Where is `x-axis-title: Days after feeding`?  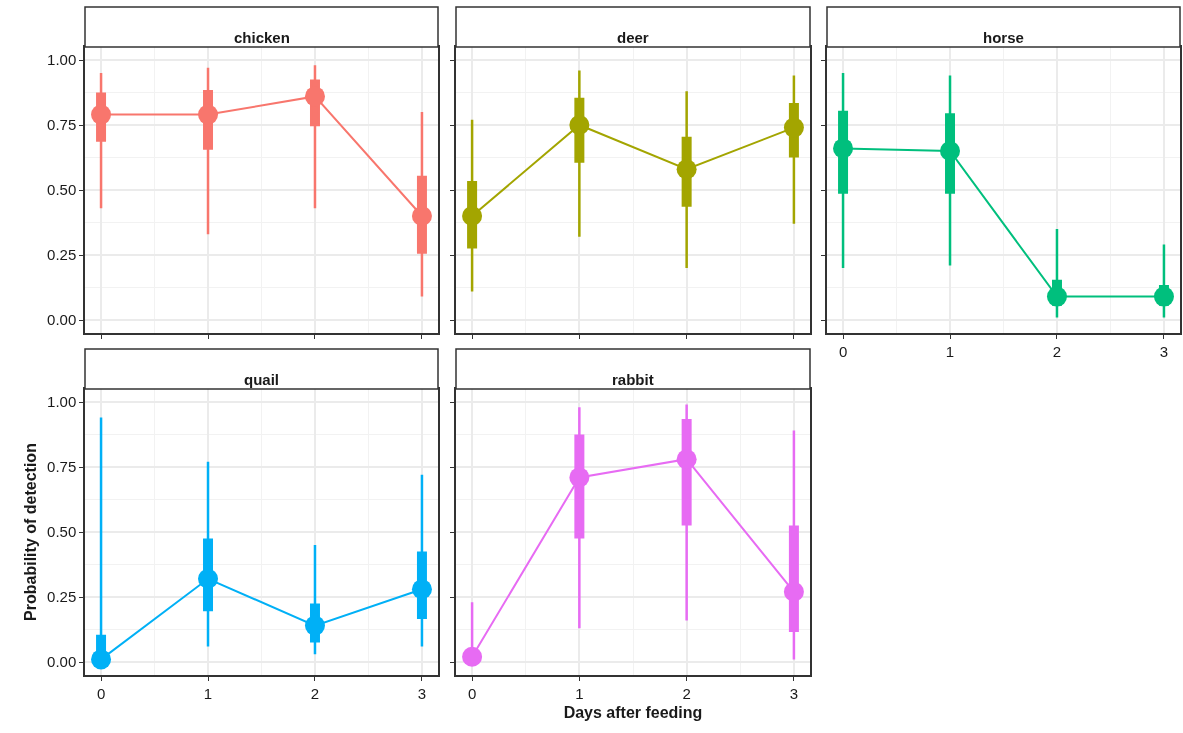 x-axis-title: Days after feeding is located at coordinates (633, 712).